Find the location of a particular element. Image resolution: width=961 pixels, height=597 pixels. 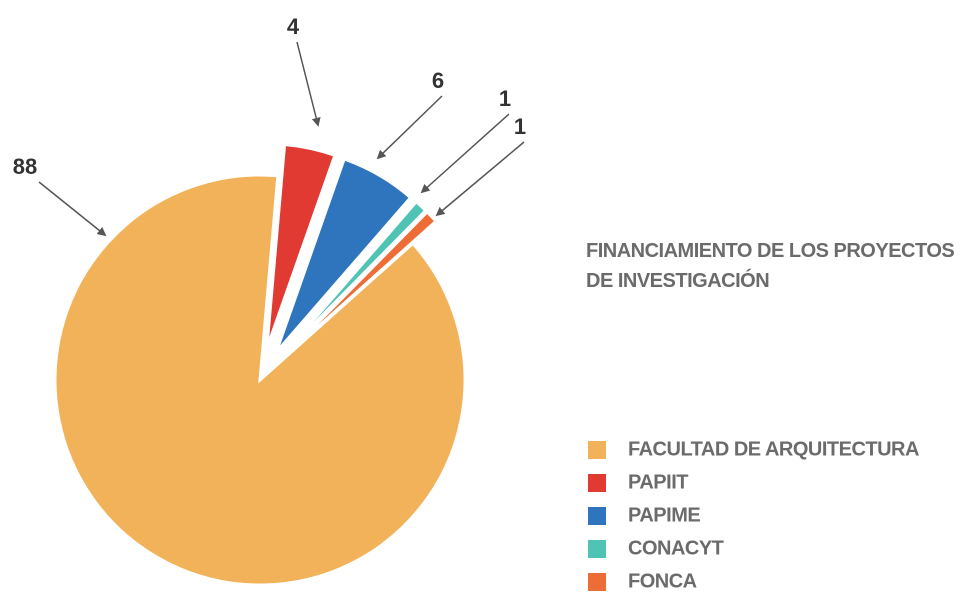

legend-label: PAPIIT is located at coordinates (658, 482).